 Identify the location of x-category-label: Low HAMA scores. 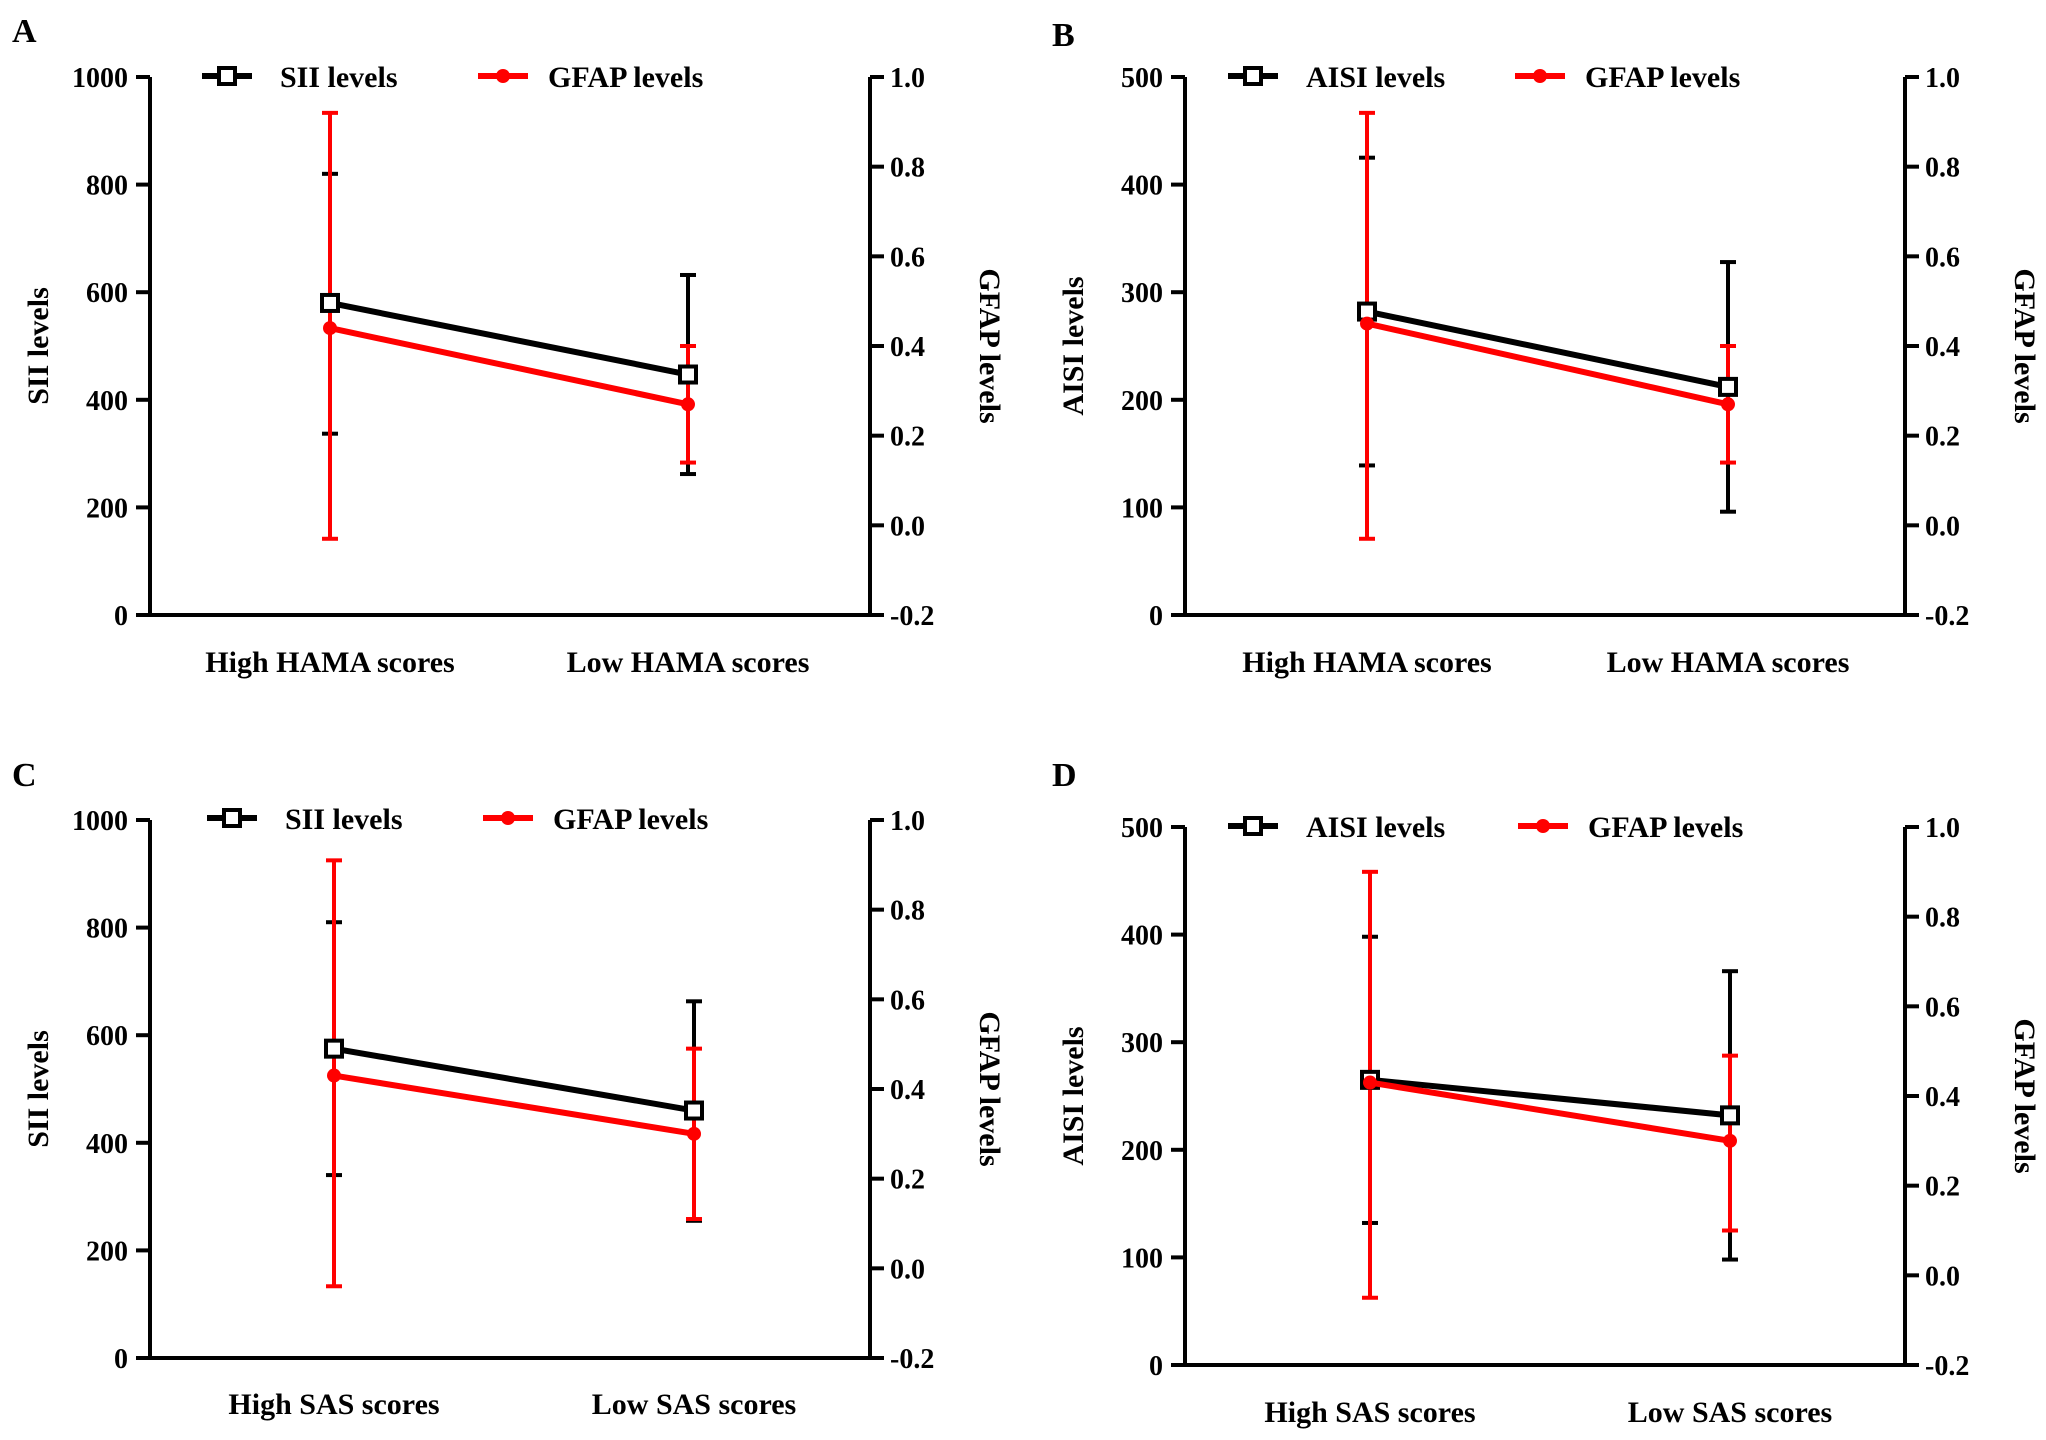
(688, 662).